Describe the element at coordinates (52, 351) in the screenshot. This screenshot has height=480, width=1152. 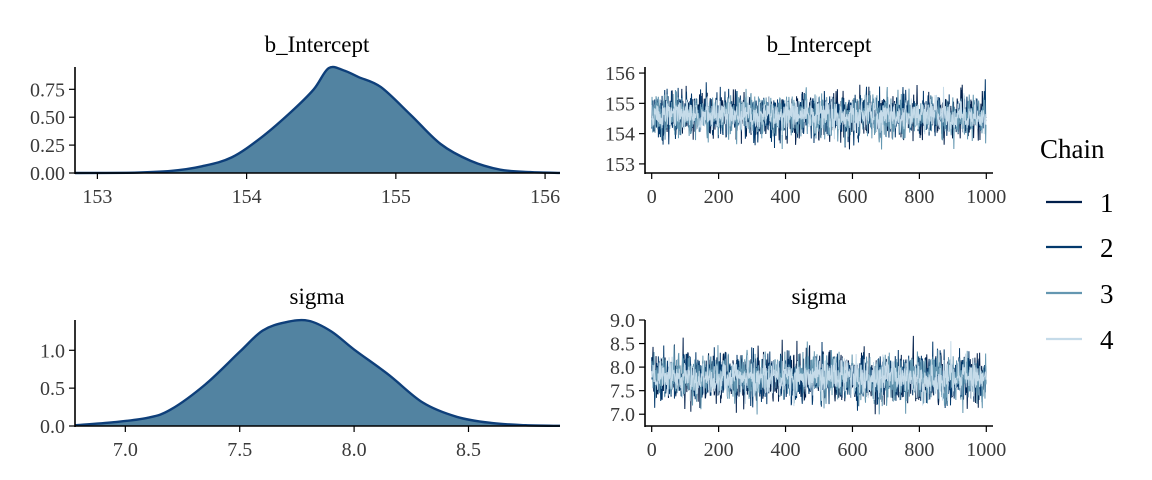
I see `y-tick-label: 1.0` at that location.